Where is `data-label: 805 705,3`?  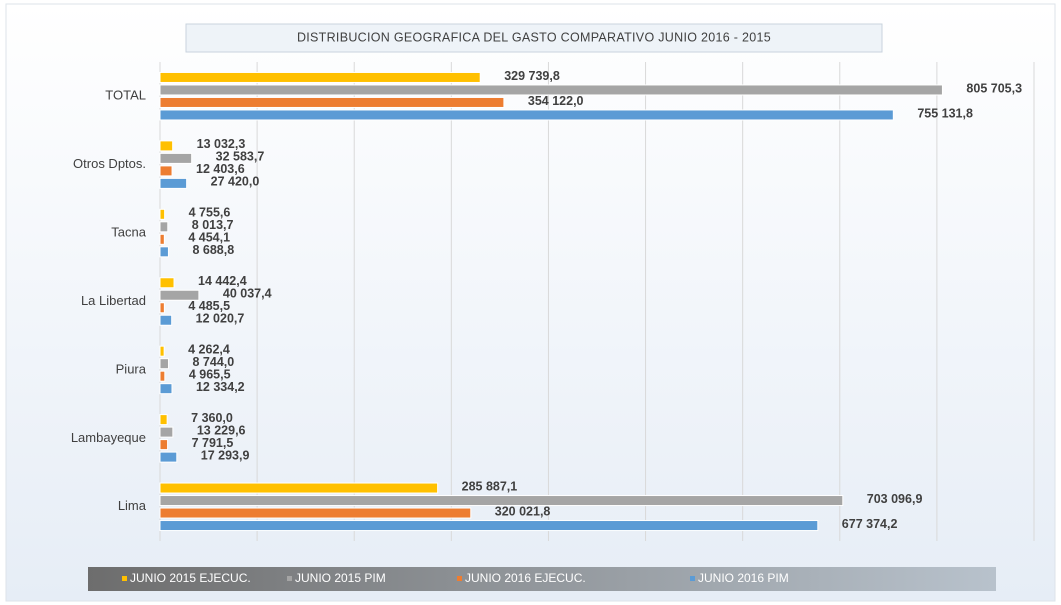 data-label: 805 705,3 is located at coordinates (994, 88).